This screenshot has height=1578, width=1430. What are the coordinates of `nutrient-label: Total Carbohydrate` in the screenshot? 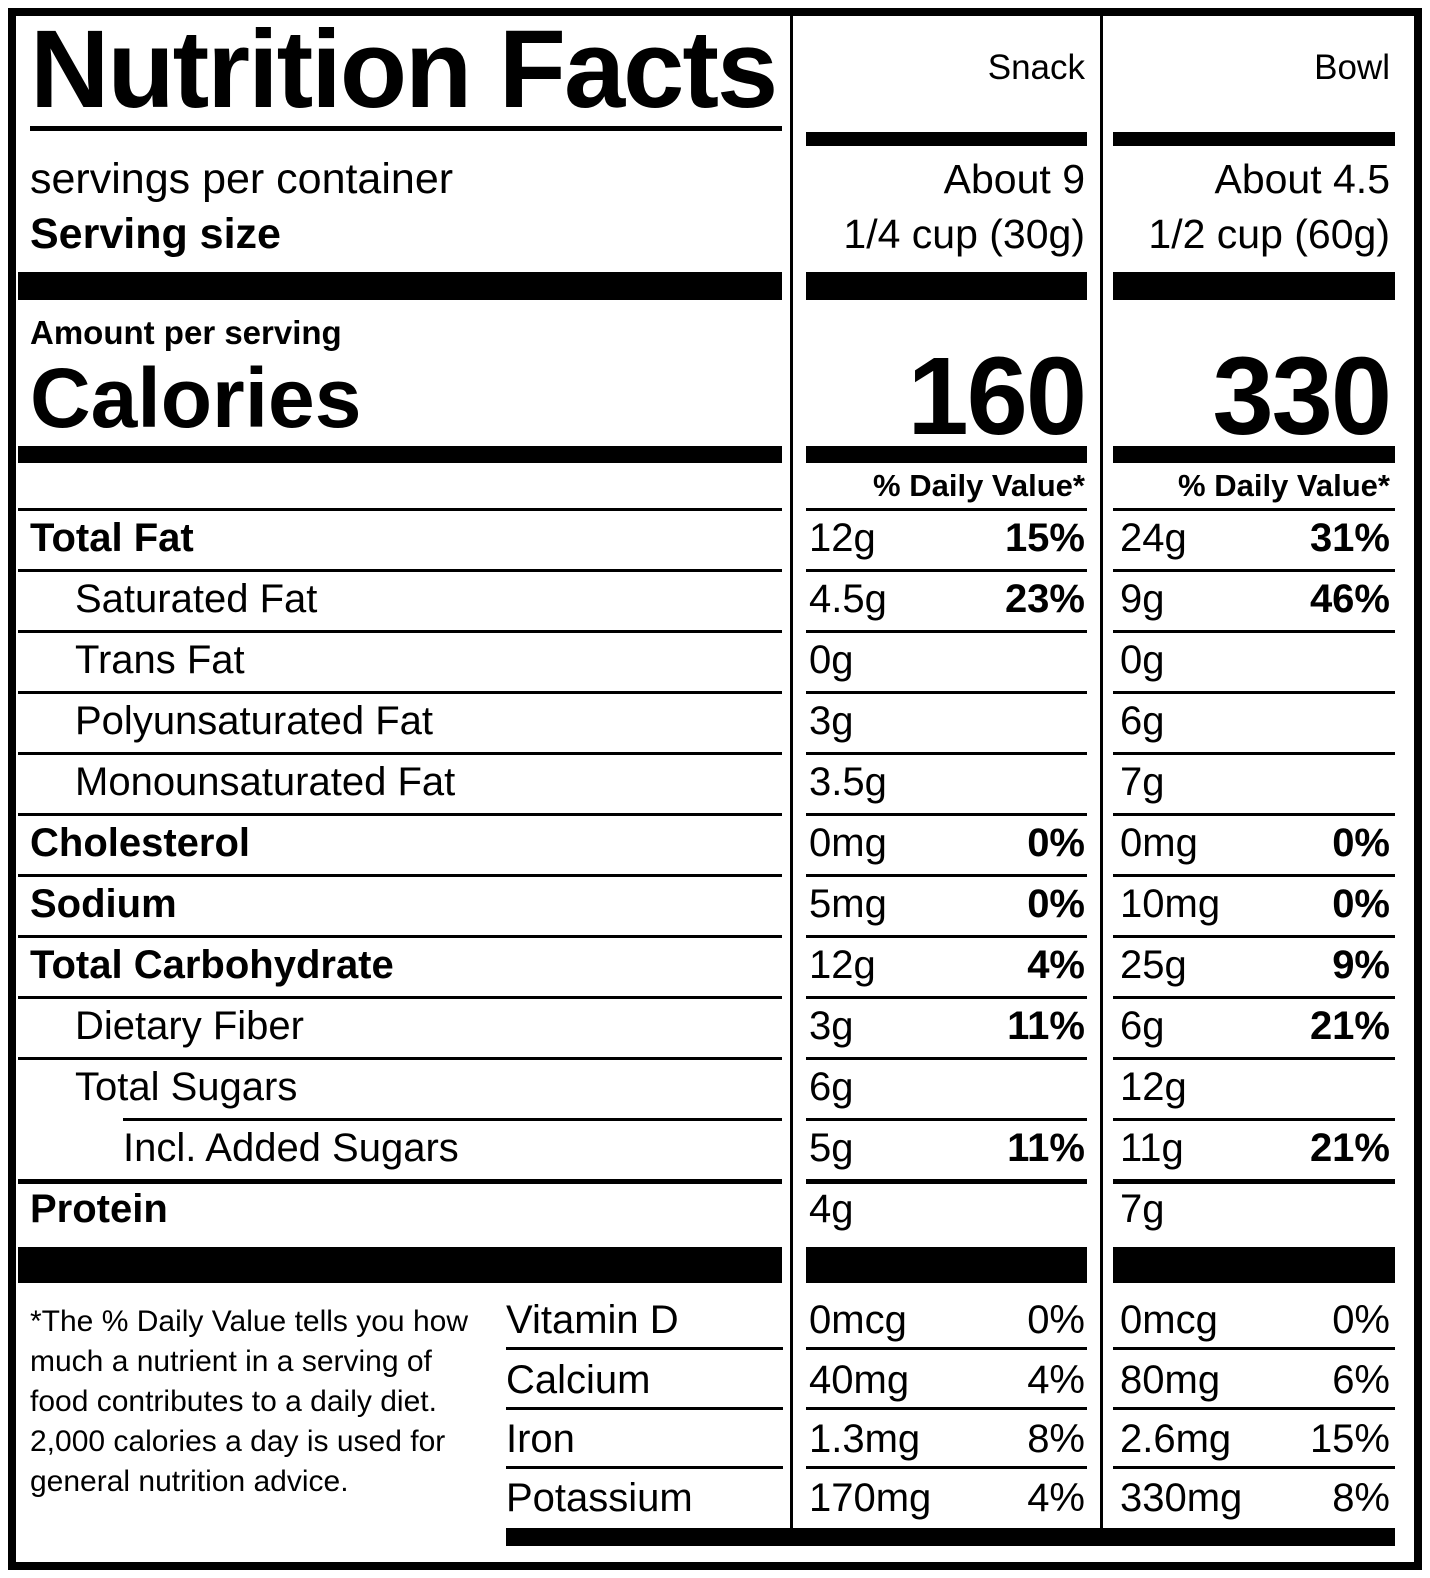 It's located at (212, 965).